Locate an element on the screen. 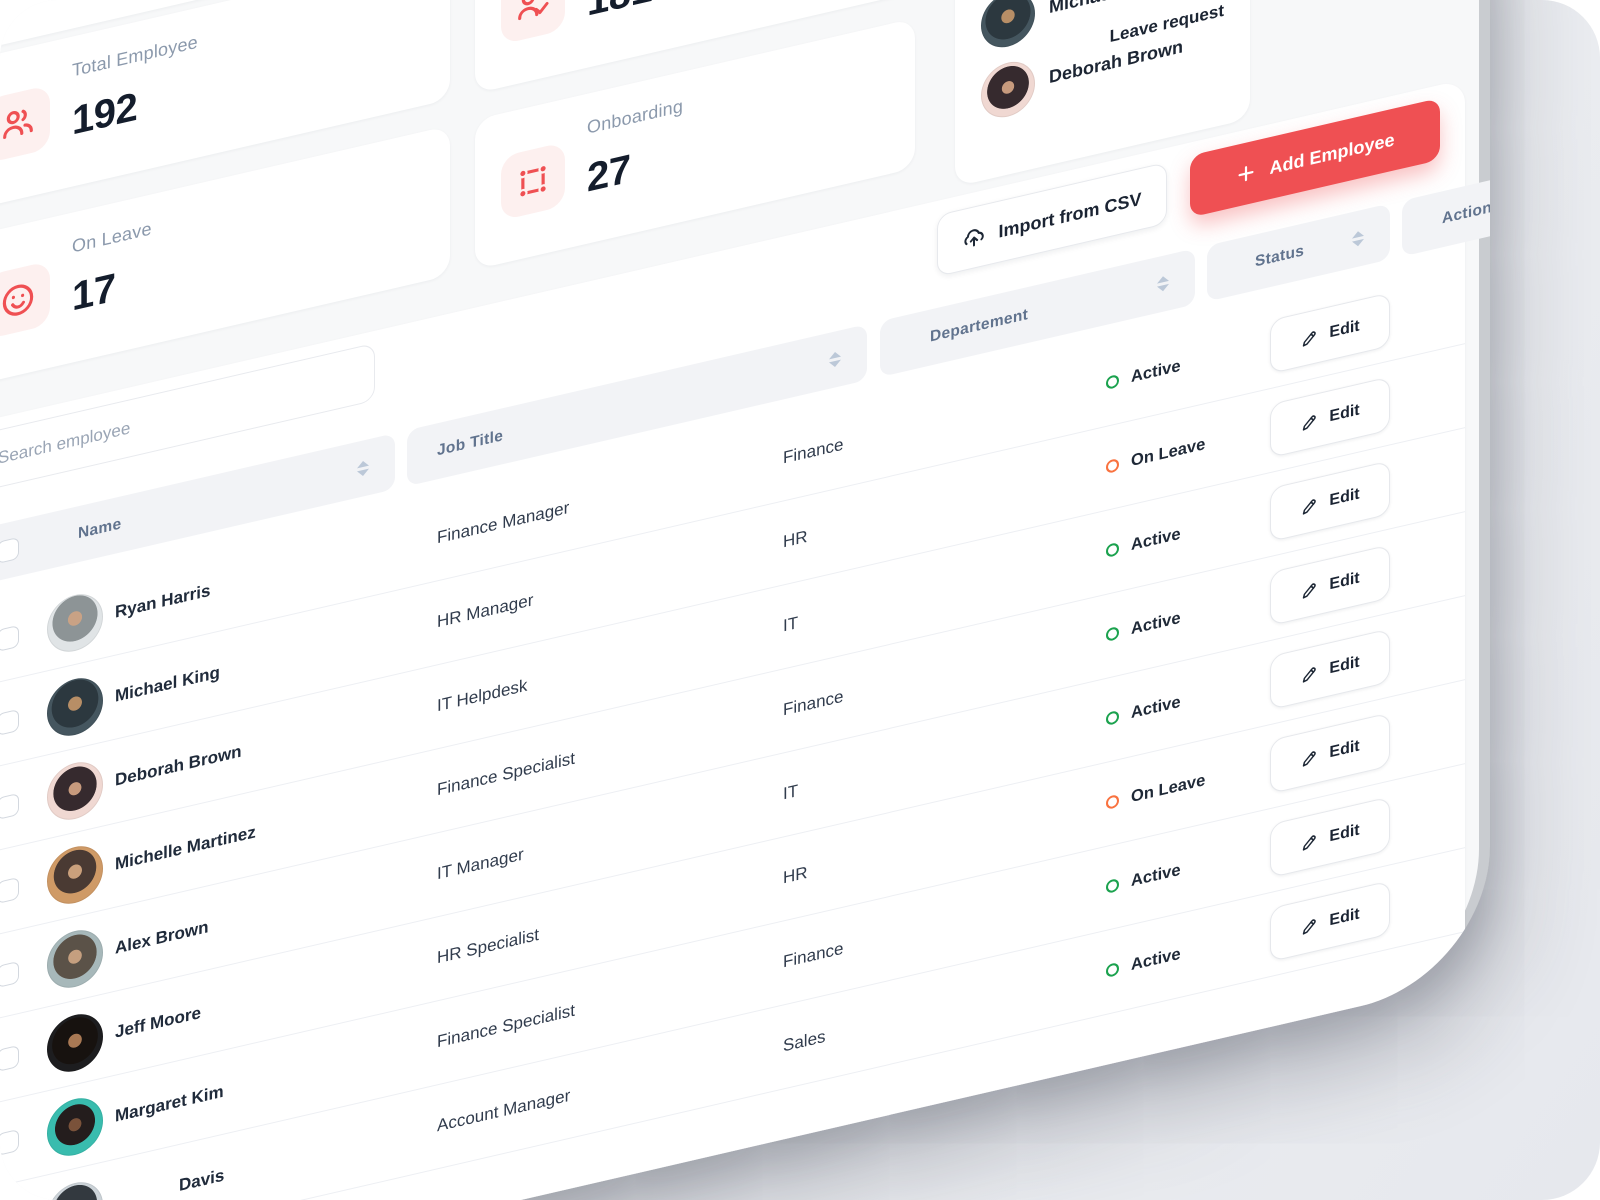  add-employee-button: Add Employee is located at coordinates (1315, 157).